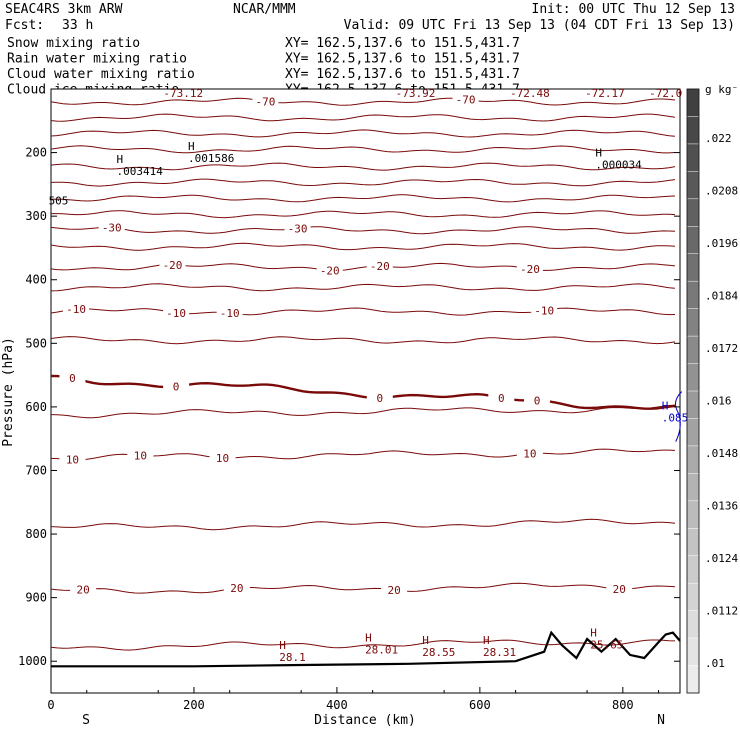 The image size is (740, 740). What do you see at coordinates (721, 611) in the screenshot?
I see `colorbar-tick-label: .0112` at bounding box center [721, 611].